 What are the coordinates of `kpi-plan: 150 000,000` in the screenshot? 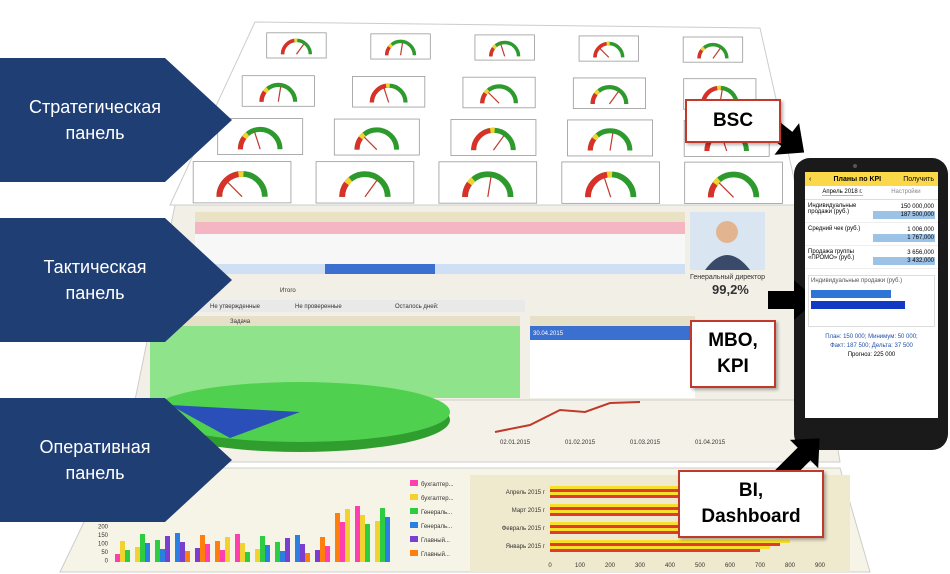 It's located at (917, 207).